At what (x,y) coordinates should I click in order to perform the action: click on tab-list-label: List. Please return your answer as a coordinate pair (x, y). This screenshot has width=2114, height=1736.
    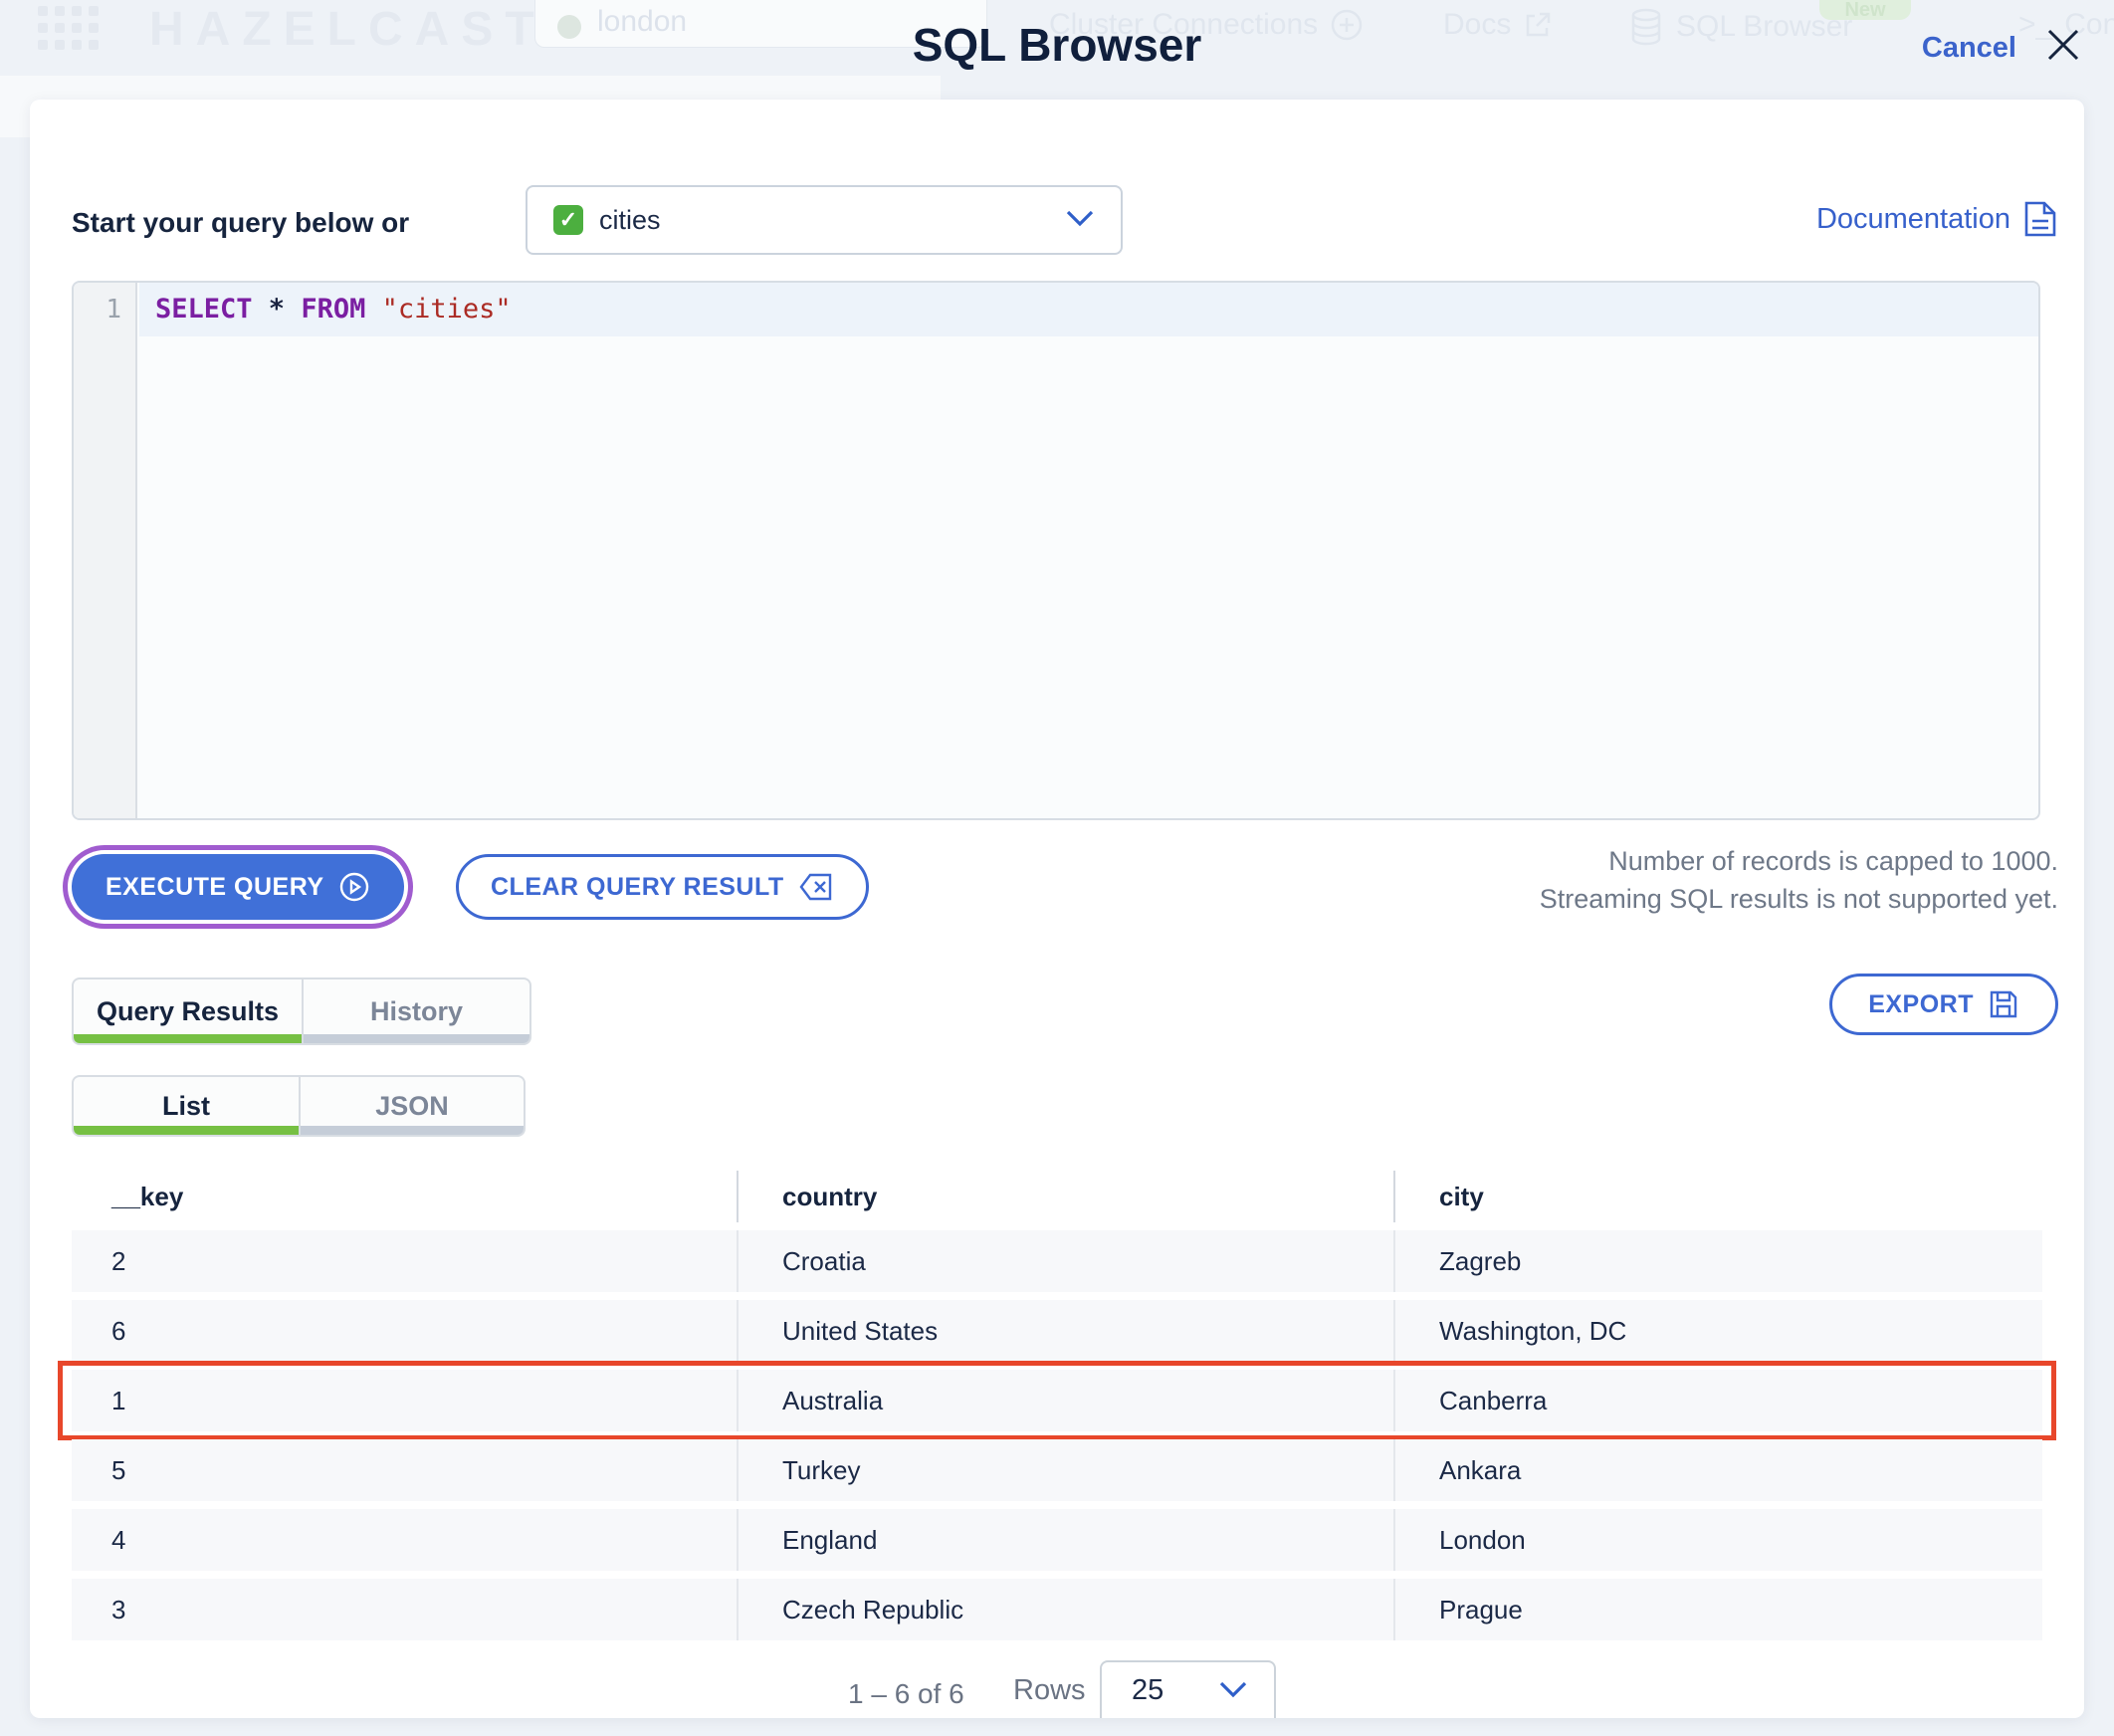
    Looking at the image, I should click on (185, 1105).